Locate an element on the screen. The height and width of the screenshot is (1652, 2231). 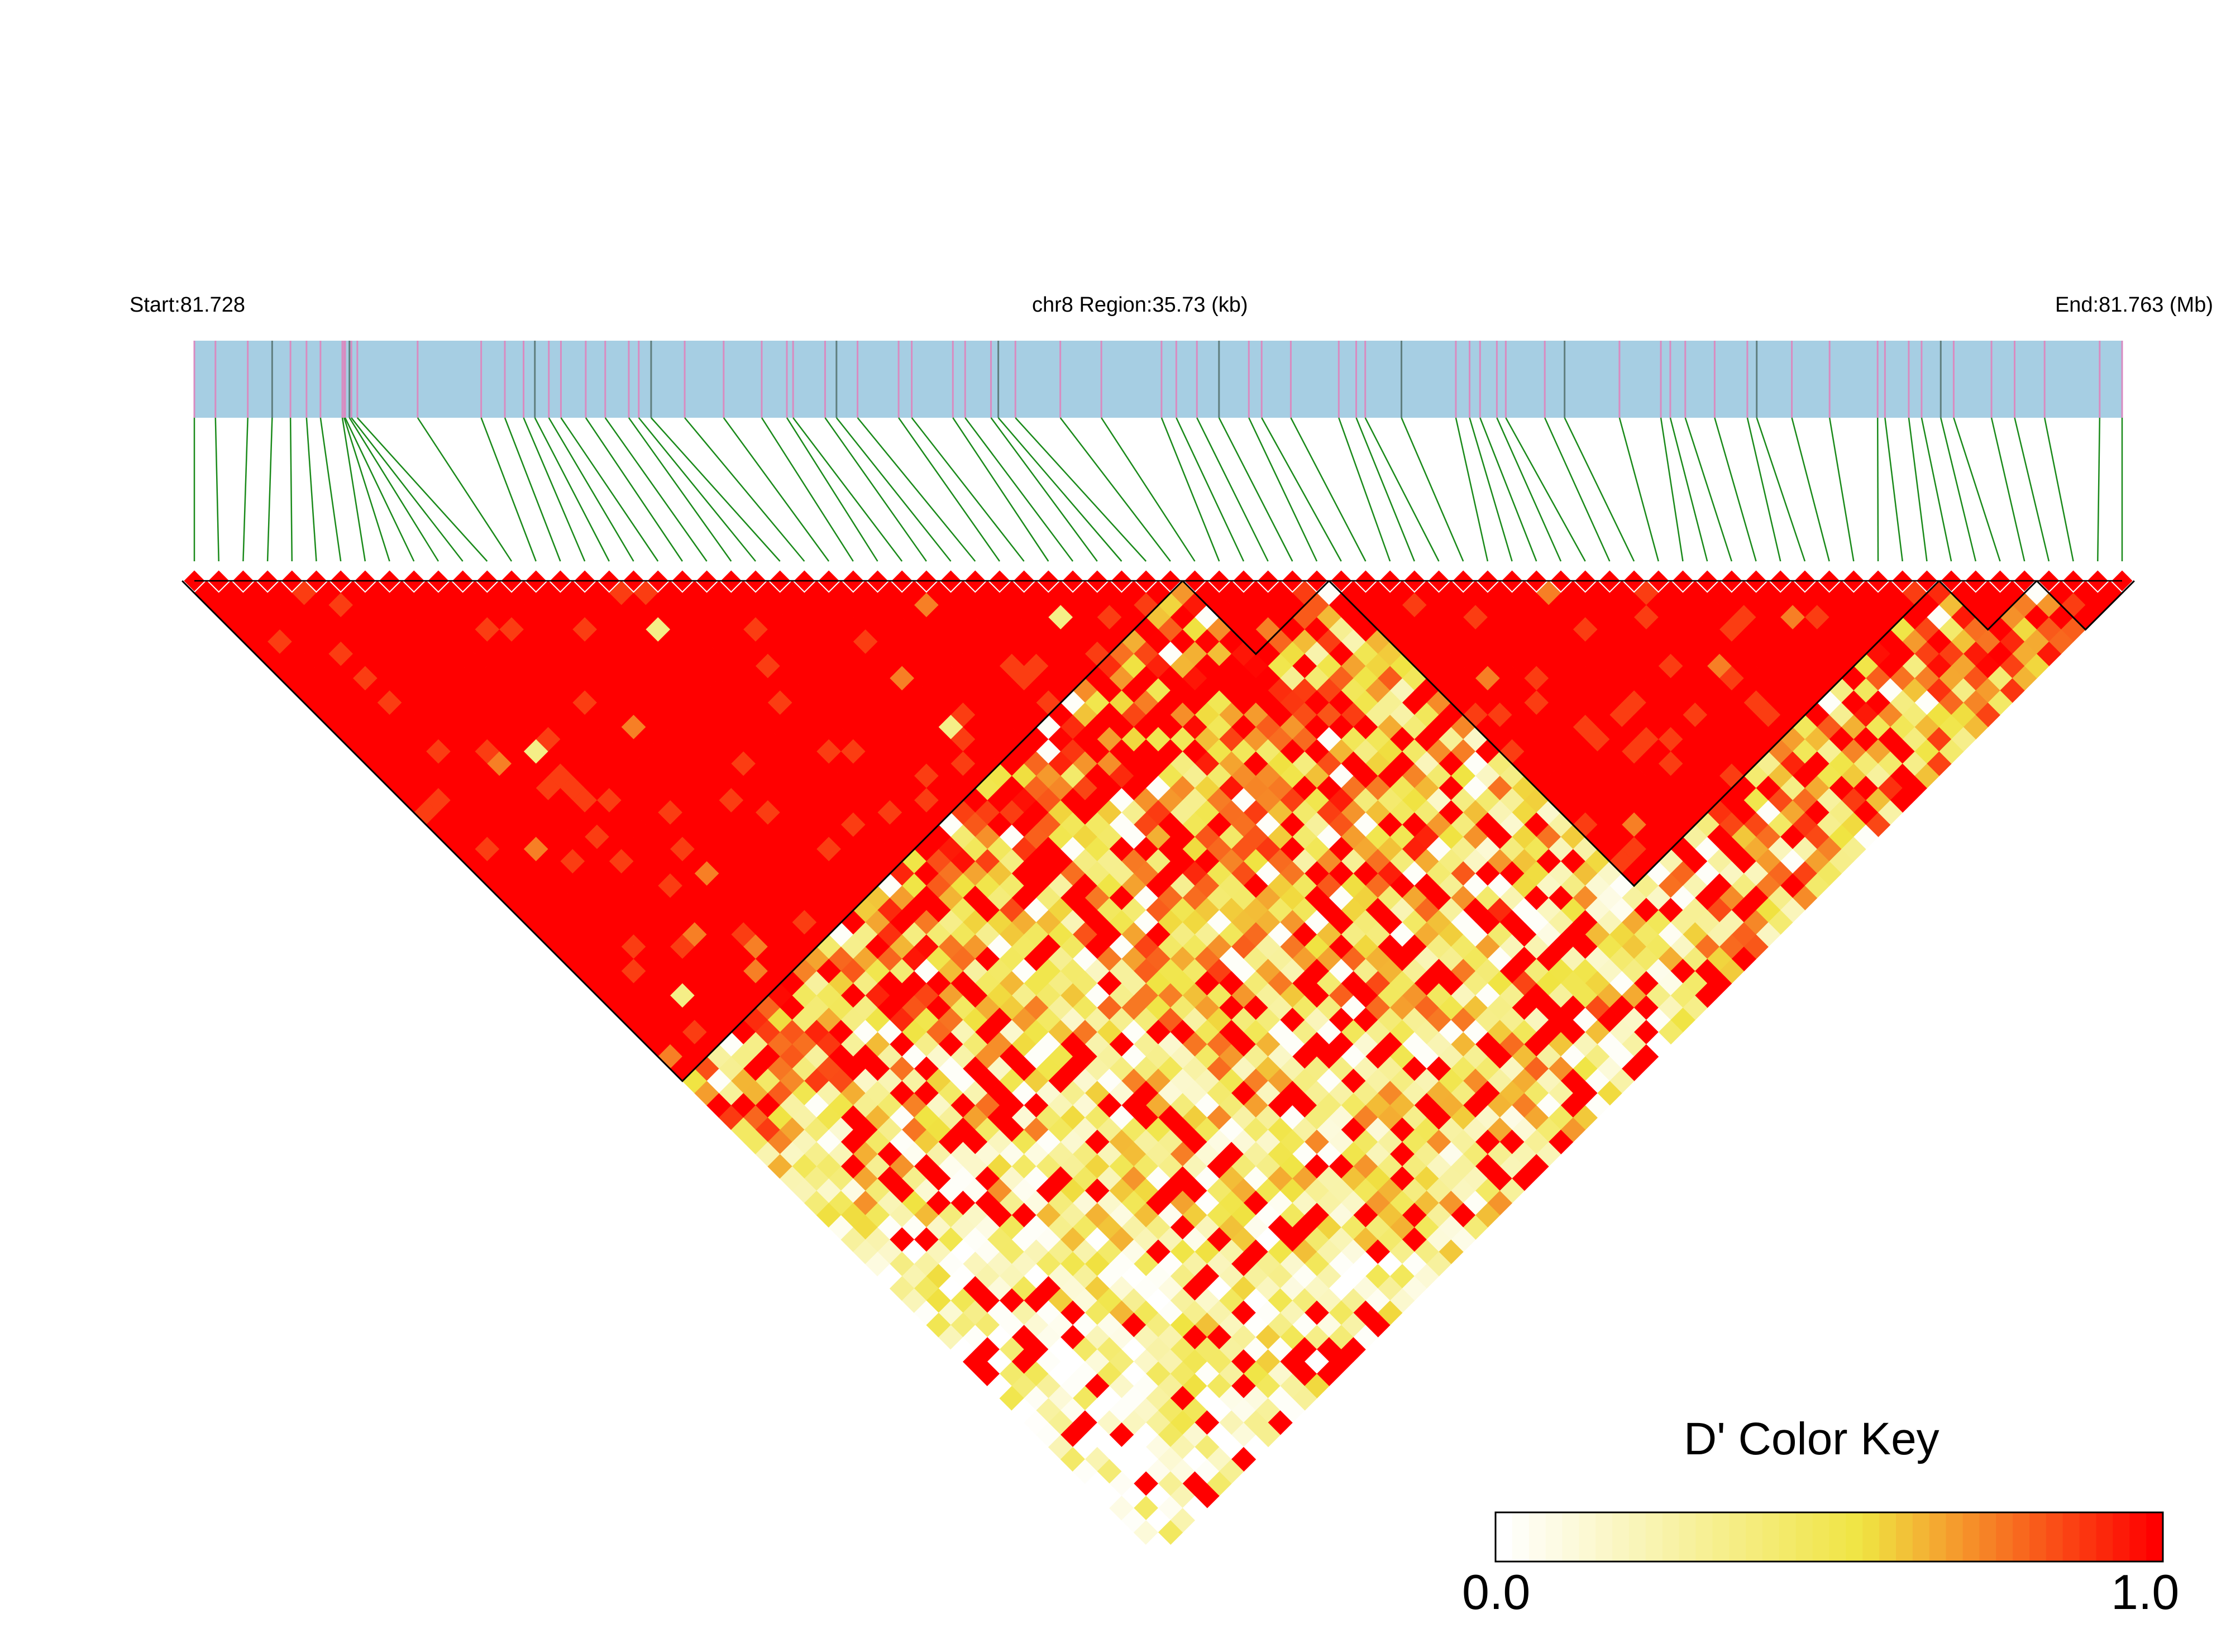
color-key-border is located at coordinates (1829, 1537).